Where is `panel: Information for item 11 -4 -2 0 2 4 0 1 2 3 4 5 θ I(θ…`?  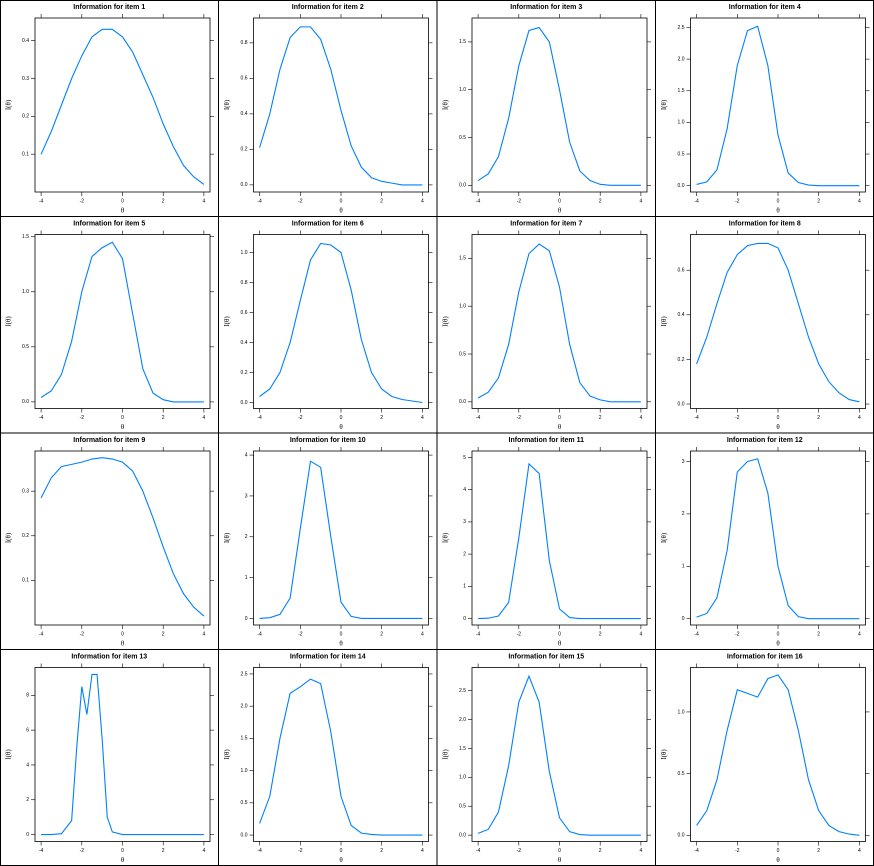 panel: Information for item 11 -4 -2 0 2 4 0 1 2 3 4 5 θ I(θ… is located at coordinates (546, 542).